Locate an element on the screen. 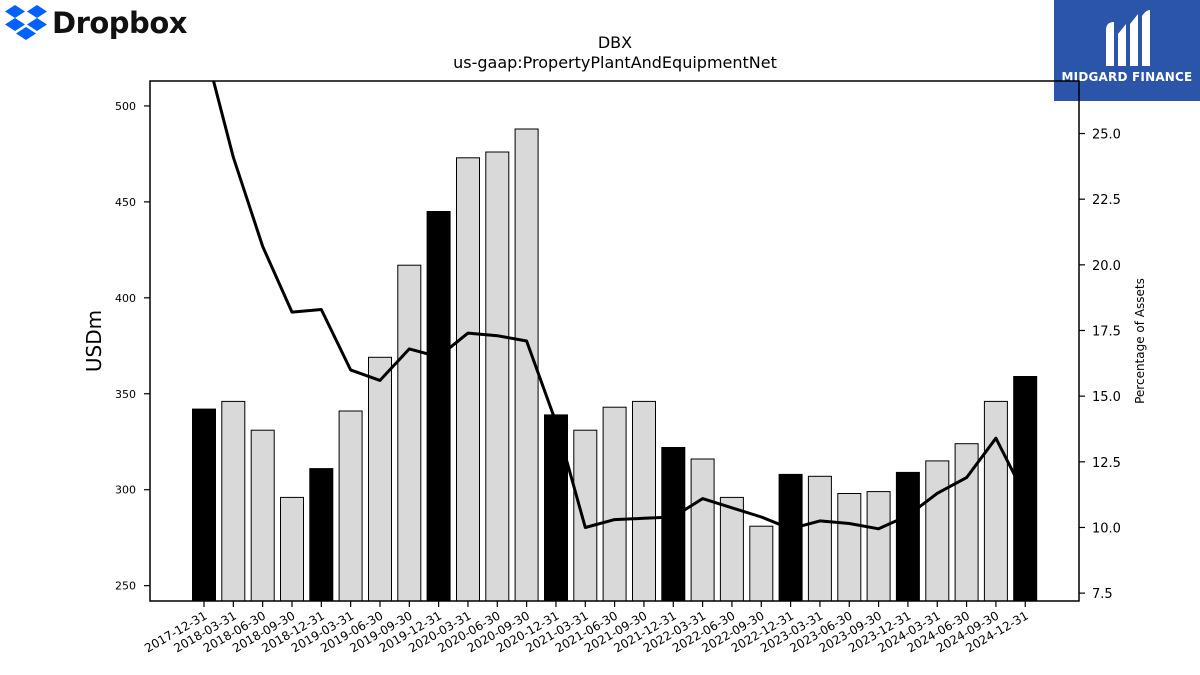 The image size is (1200, 675). y-axis-label: USDm is located at coordinates (94, 341).